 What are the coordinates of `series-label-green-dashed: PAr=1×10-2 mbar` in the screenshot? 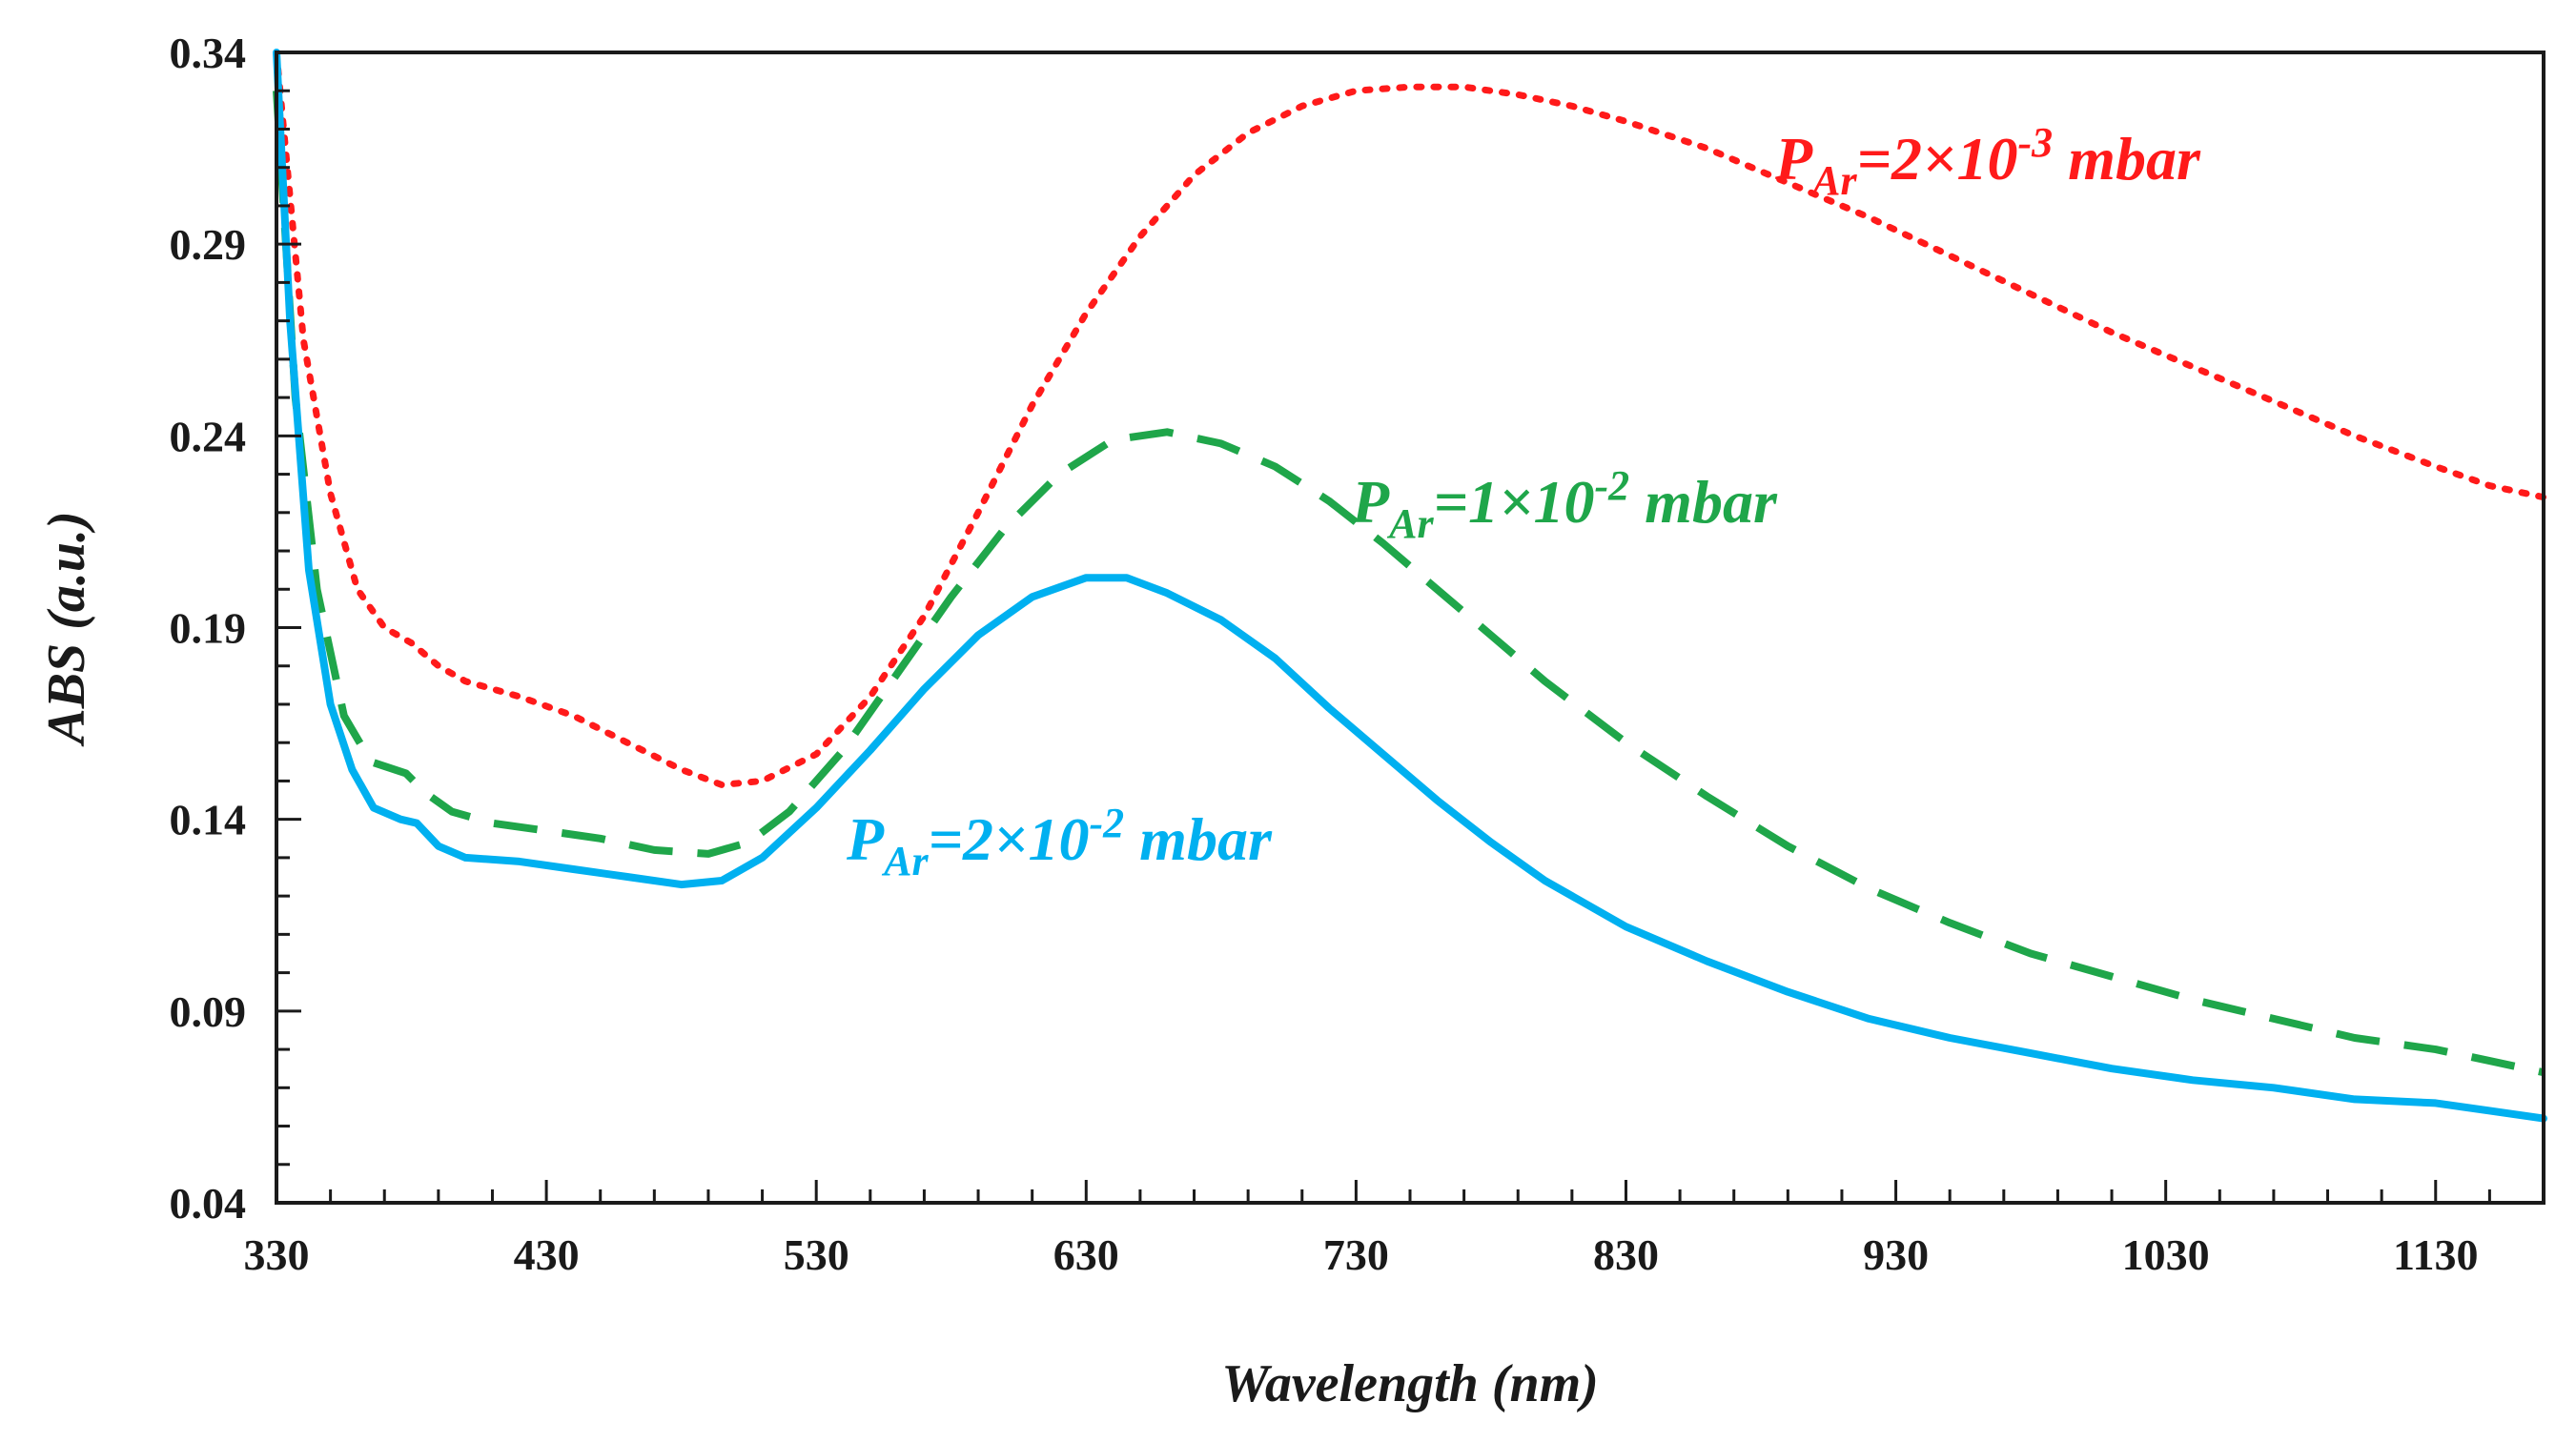 It's located at (1564, 504).